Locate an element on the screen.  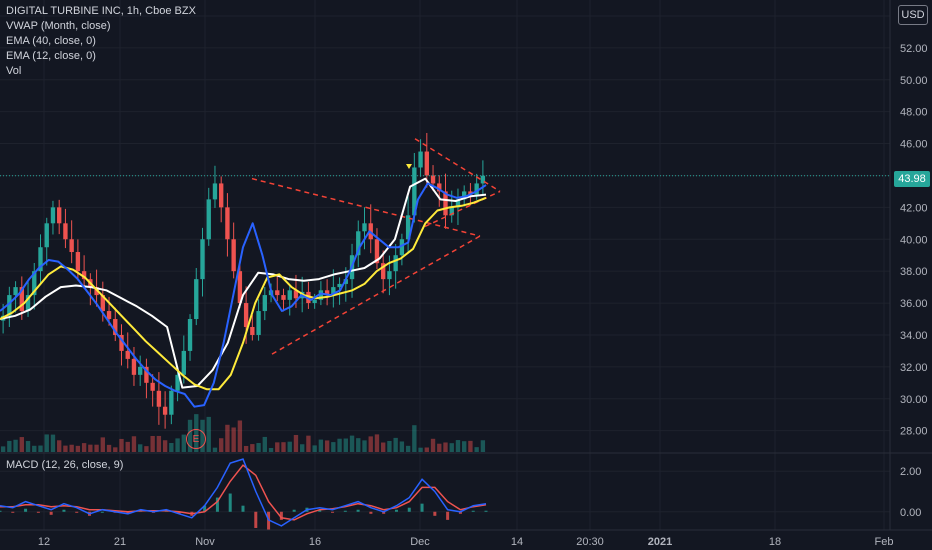
time-tick-label: 16 is located at coordinates (315, 542).